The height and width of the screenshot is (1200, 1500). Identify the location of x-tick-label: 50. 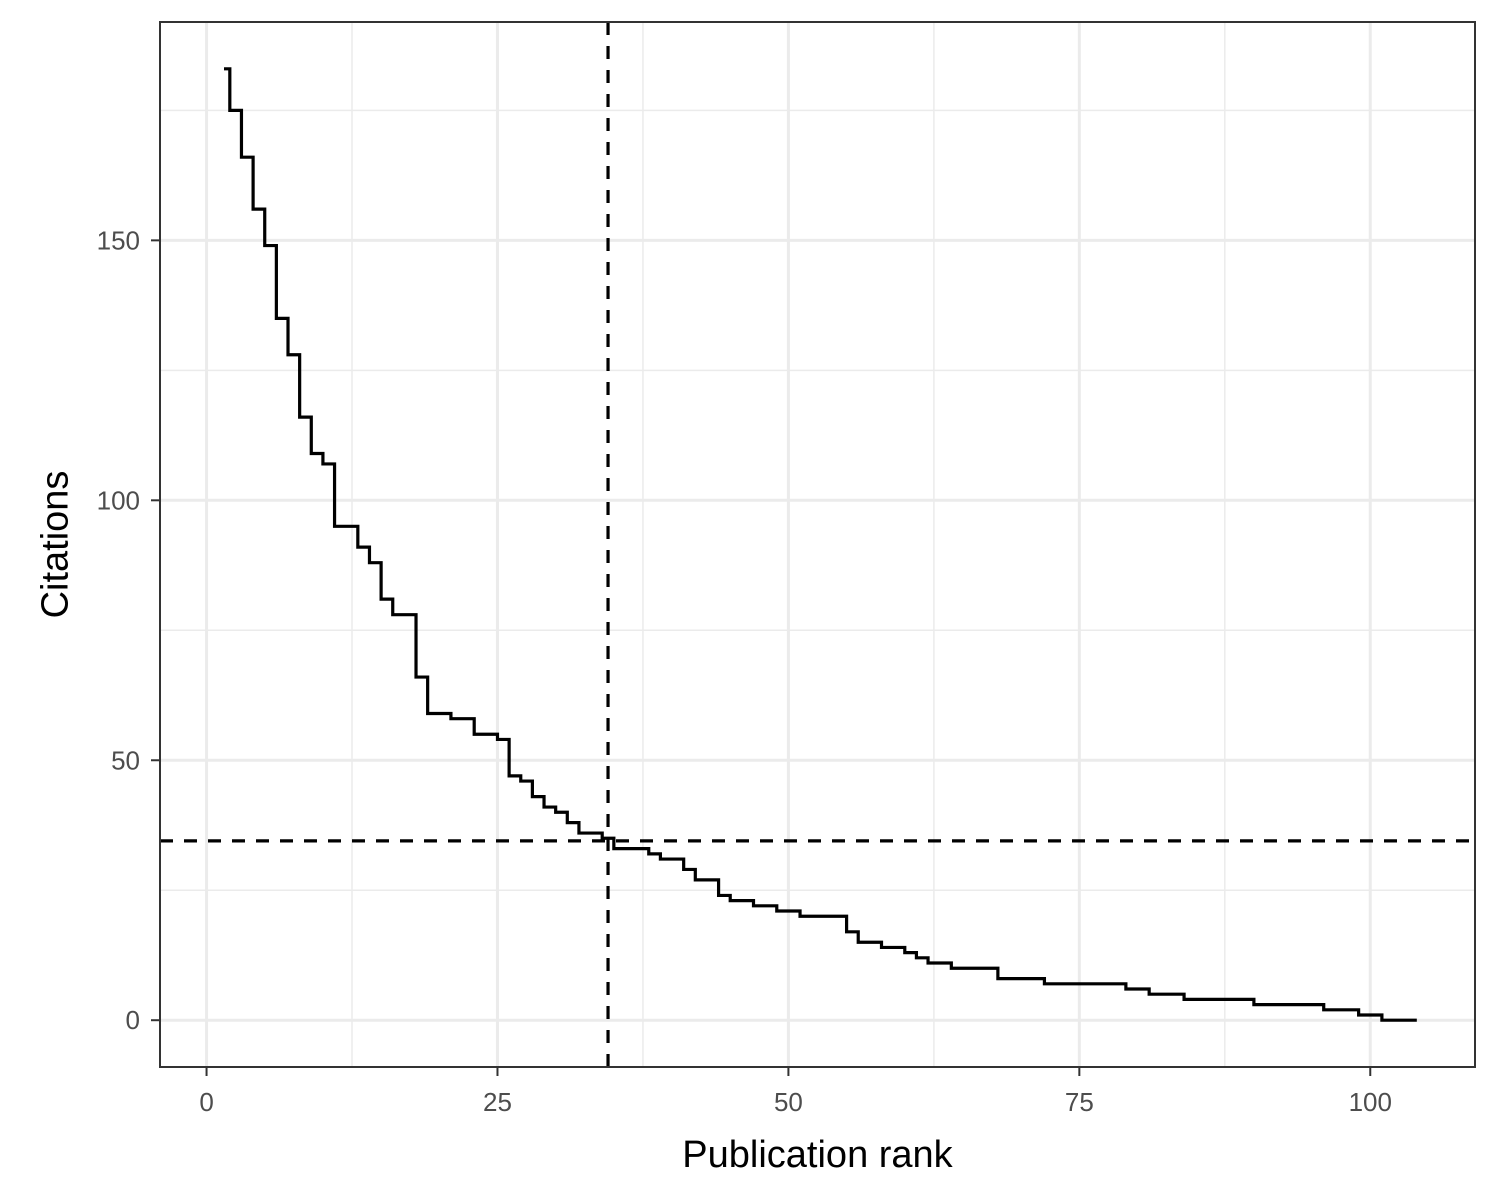
(788, 1102).